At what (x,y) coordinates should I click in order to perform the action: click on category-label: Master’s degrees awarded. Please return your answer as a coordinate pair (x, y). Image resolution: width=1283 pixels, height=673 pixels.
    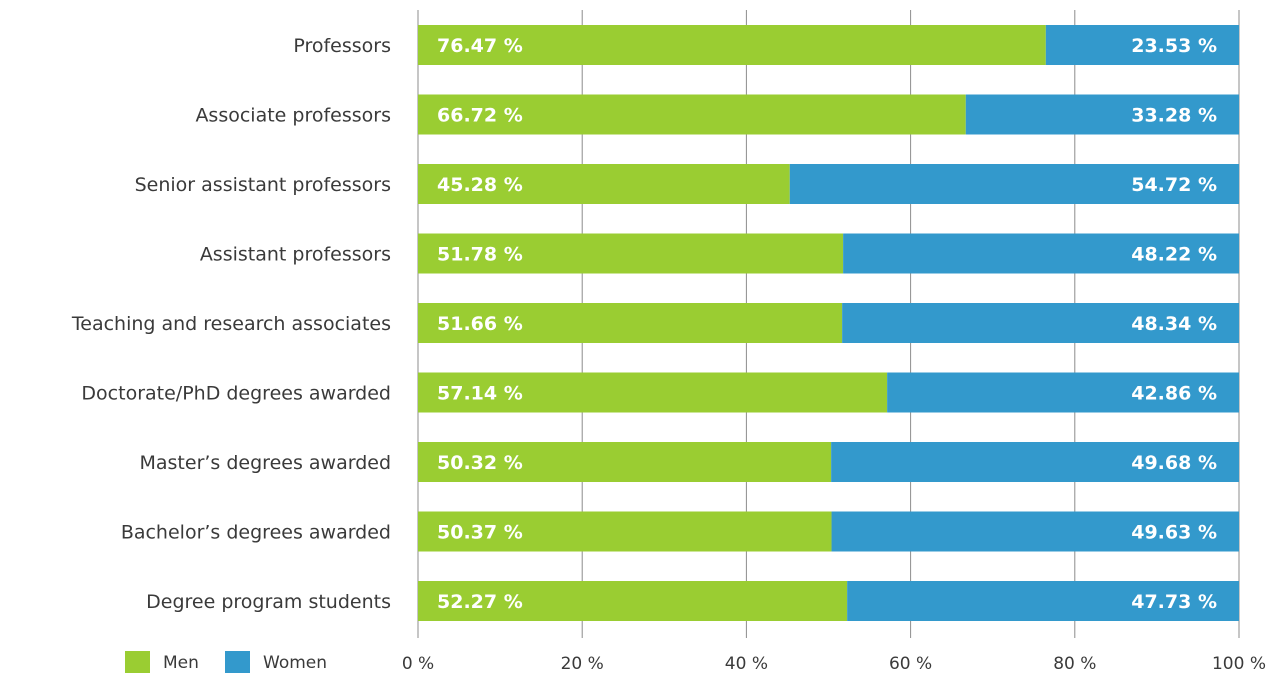
    Looking at the image, I should click on (266, 463).